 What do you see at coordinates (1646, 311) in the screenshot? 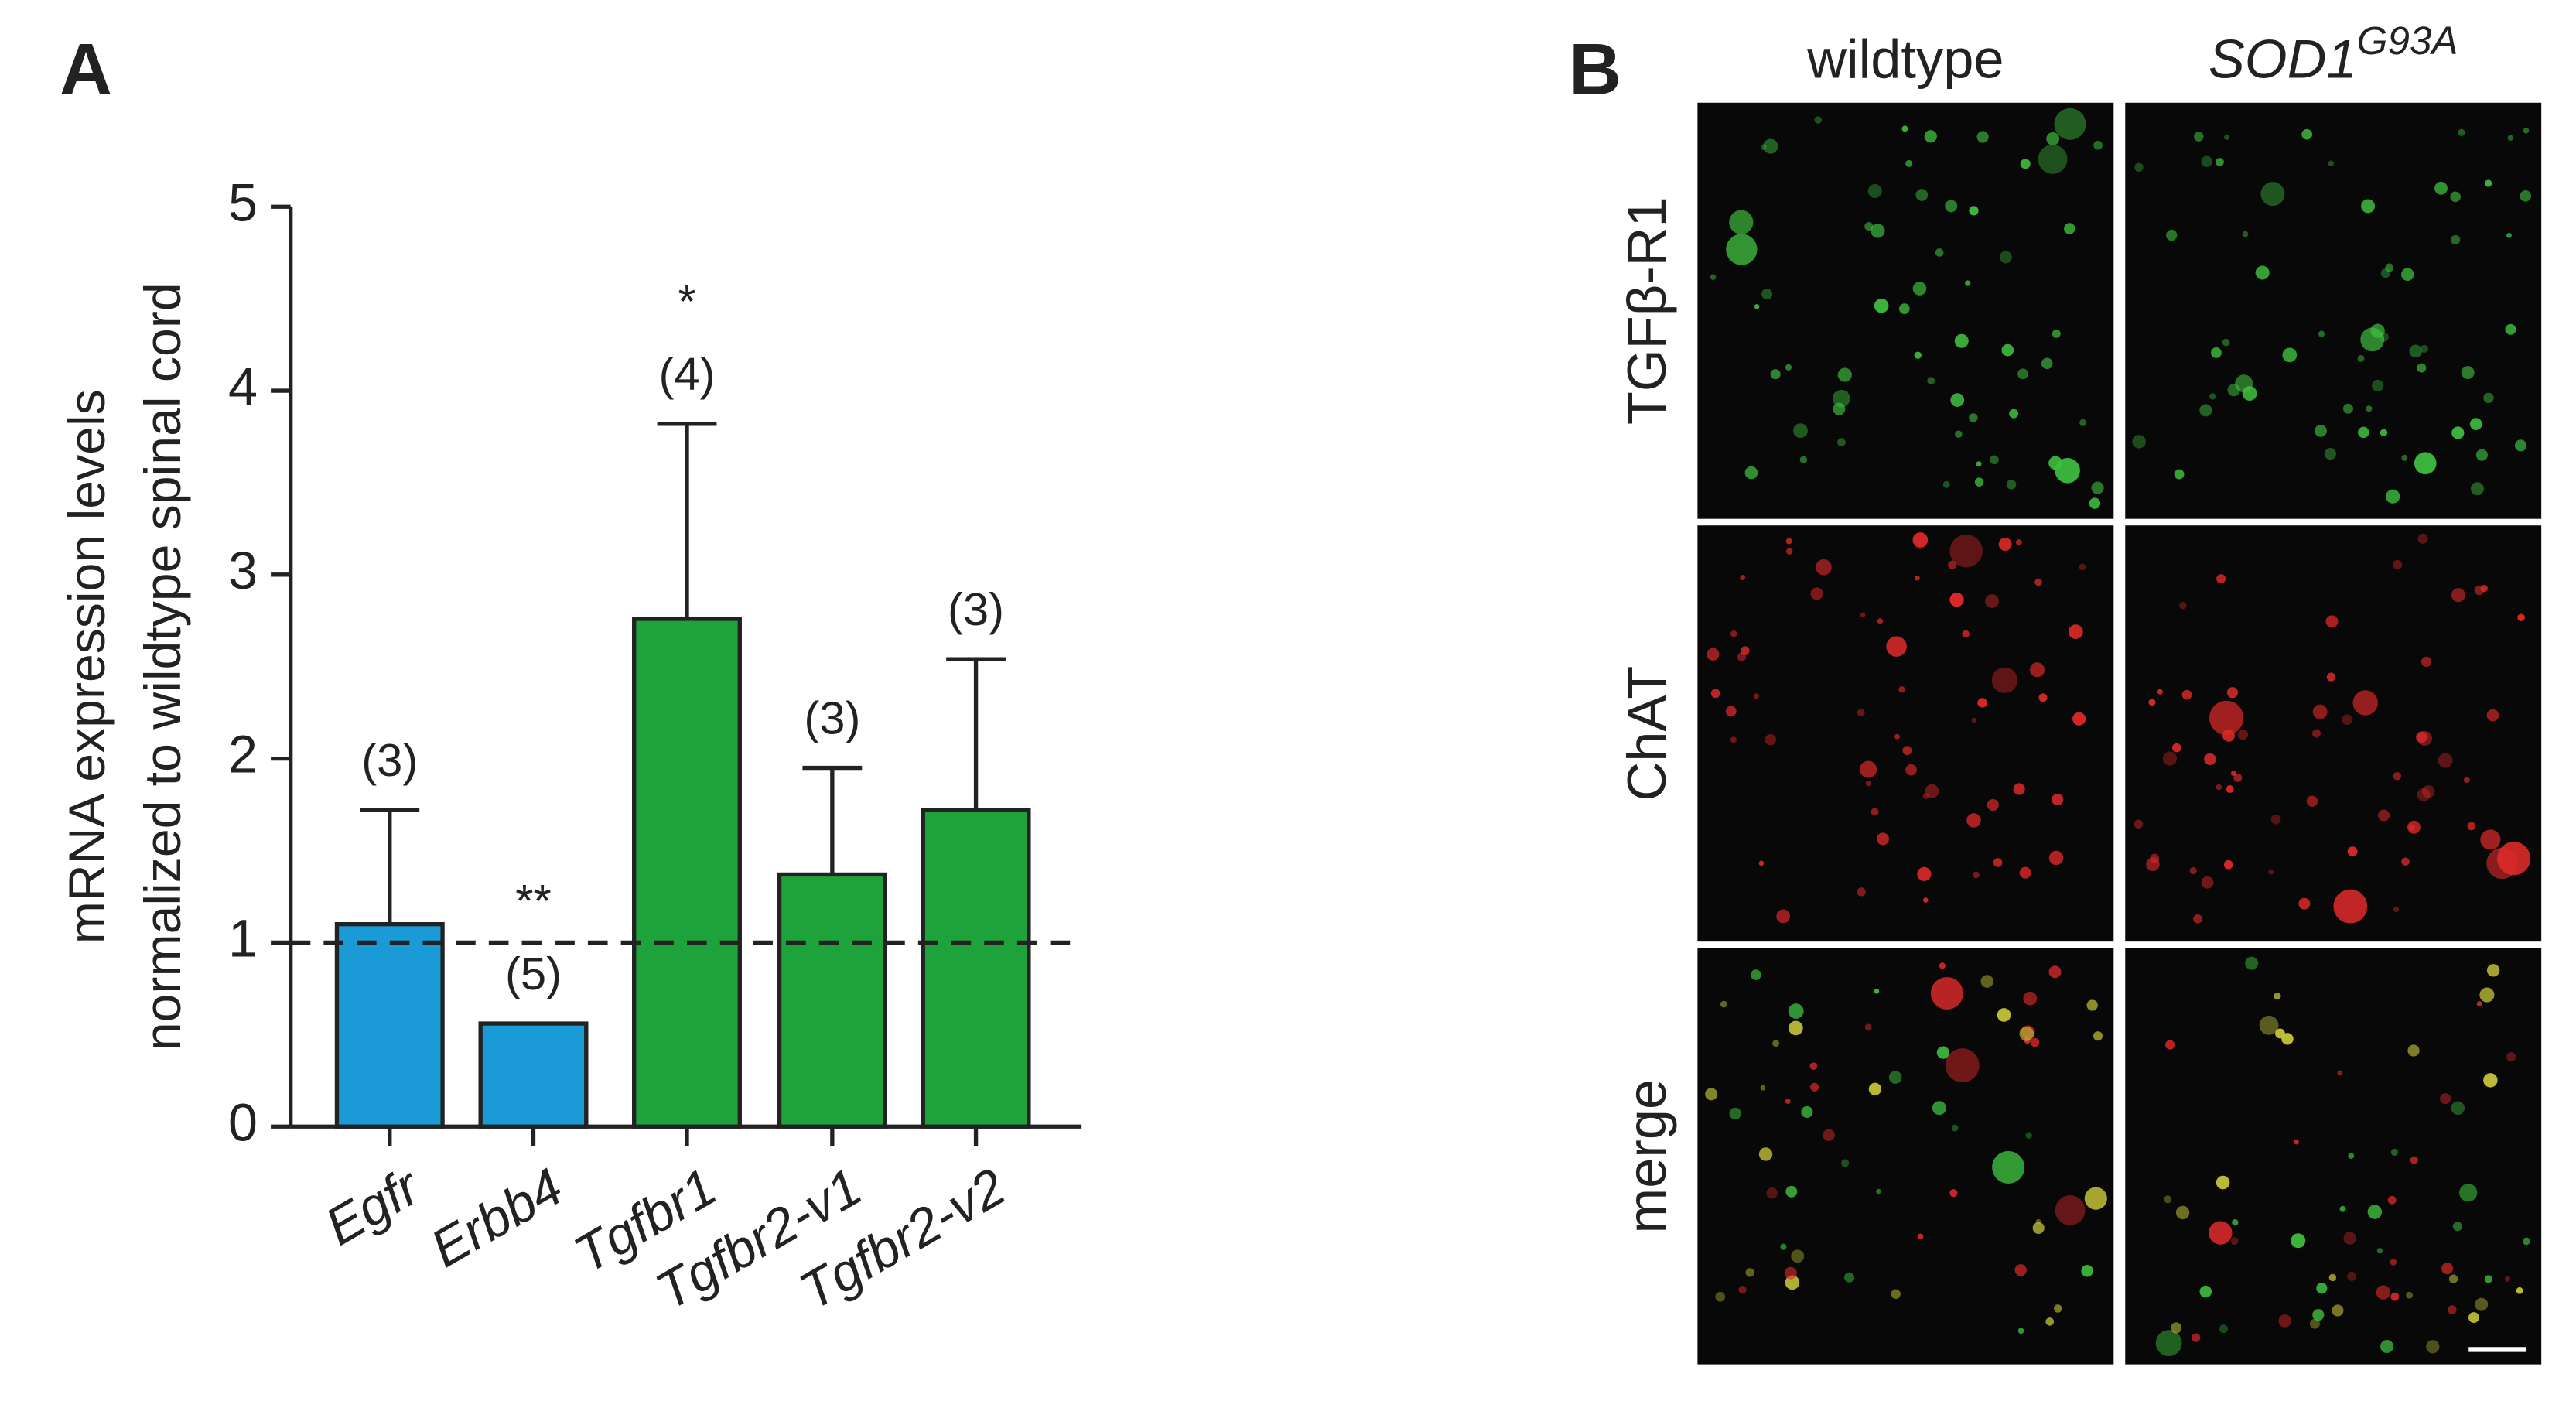
I see `row-label: TGFβ-R1` at bounding box center [1646, 311].